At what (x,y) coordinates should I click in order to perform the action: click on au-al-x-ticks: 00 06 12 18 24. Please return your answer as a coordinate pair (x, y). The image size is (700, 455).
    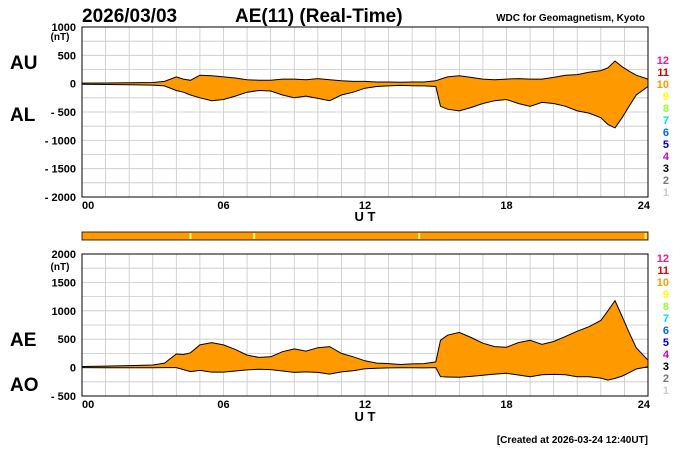
    Looking at the image, I should click on (366, 206).